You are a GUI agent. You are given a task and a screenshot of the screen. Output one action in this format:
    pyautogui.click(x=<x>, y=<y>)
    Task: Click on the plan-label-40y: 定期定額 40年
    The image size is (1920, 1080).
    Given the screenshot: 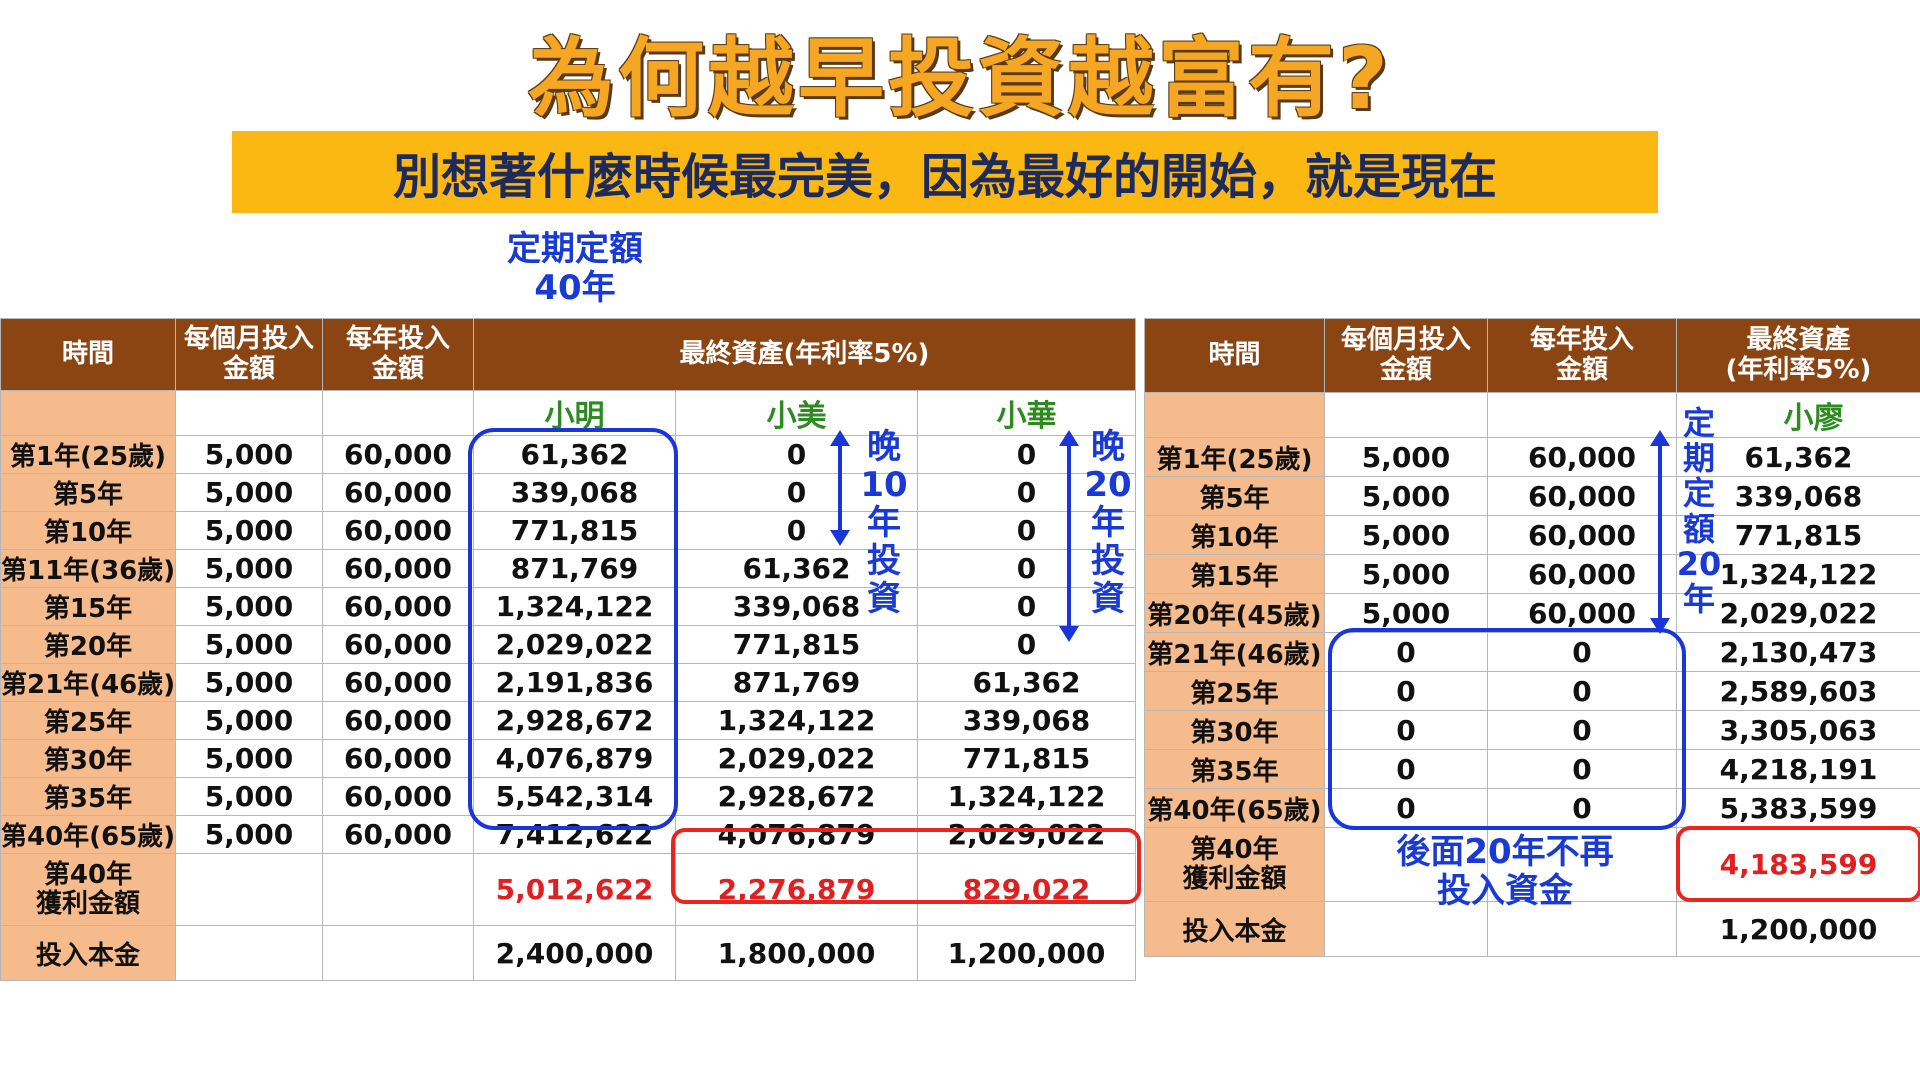 What is the action you would take?
    pyautogui.click(x=575, y=268)
    